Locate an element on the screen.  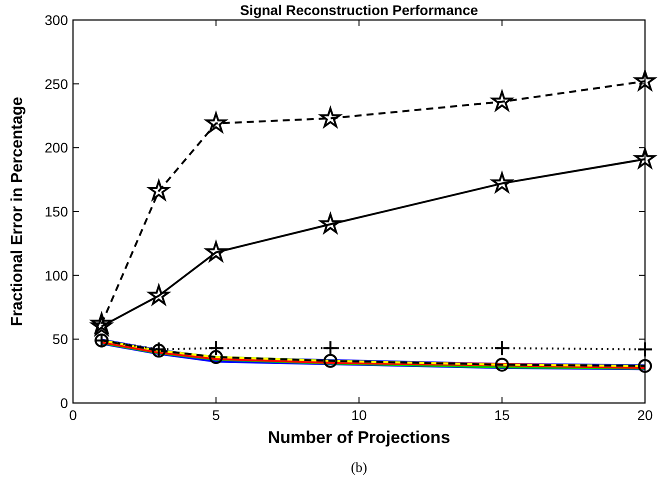
x-tick-label: 15 is located at coordinates (502, 415).